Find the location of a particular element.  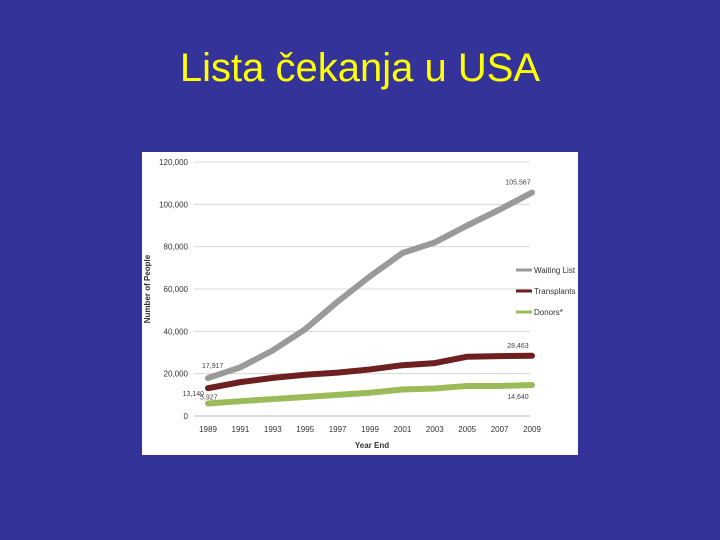

x-tick-label: 2001 is located at coordinates (403, 429).